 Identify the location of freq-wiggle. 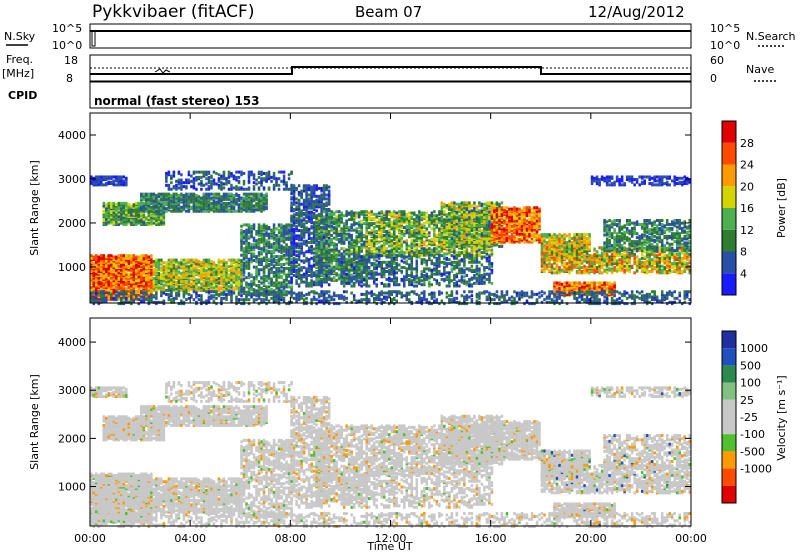
(162, 71).